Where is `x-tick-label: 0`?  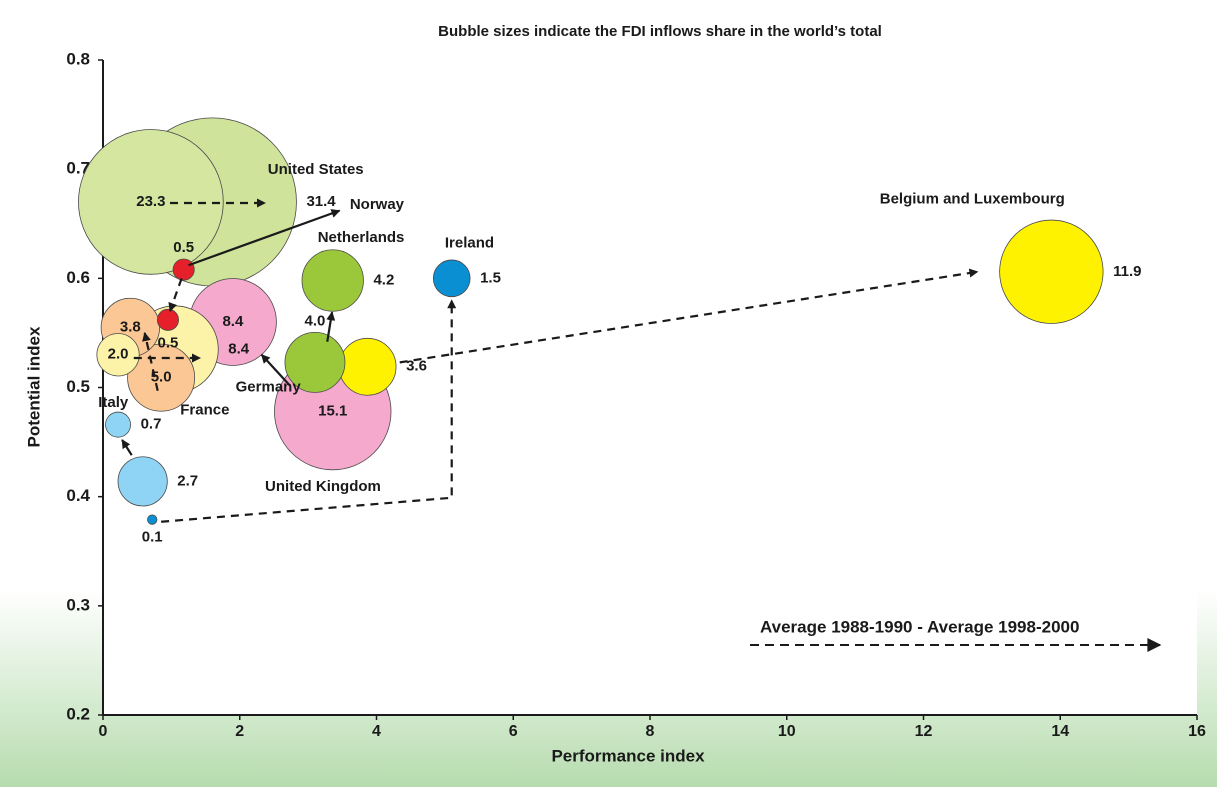
x-tick-label: 0 is located at coordinates (103, 731).